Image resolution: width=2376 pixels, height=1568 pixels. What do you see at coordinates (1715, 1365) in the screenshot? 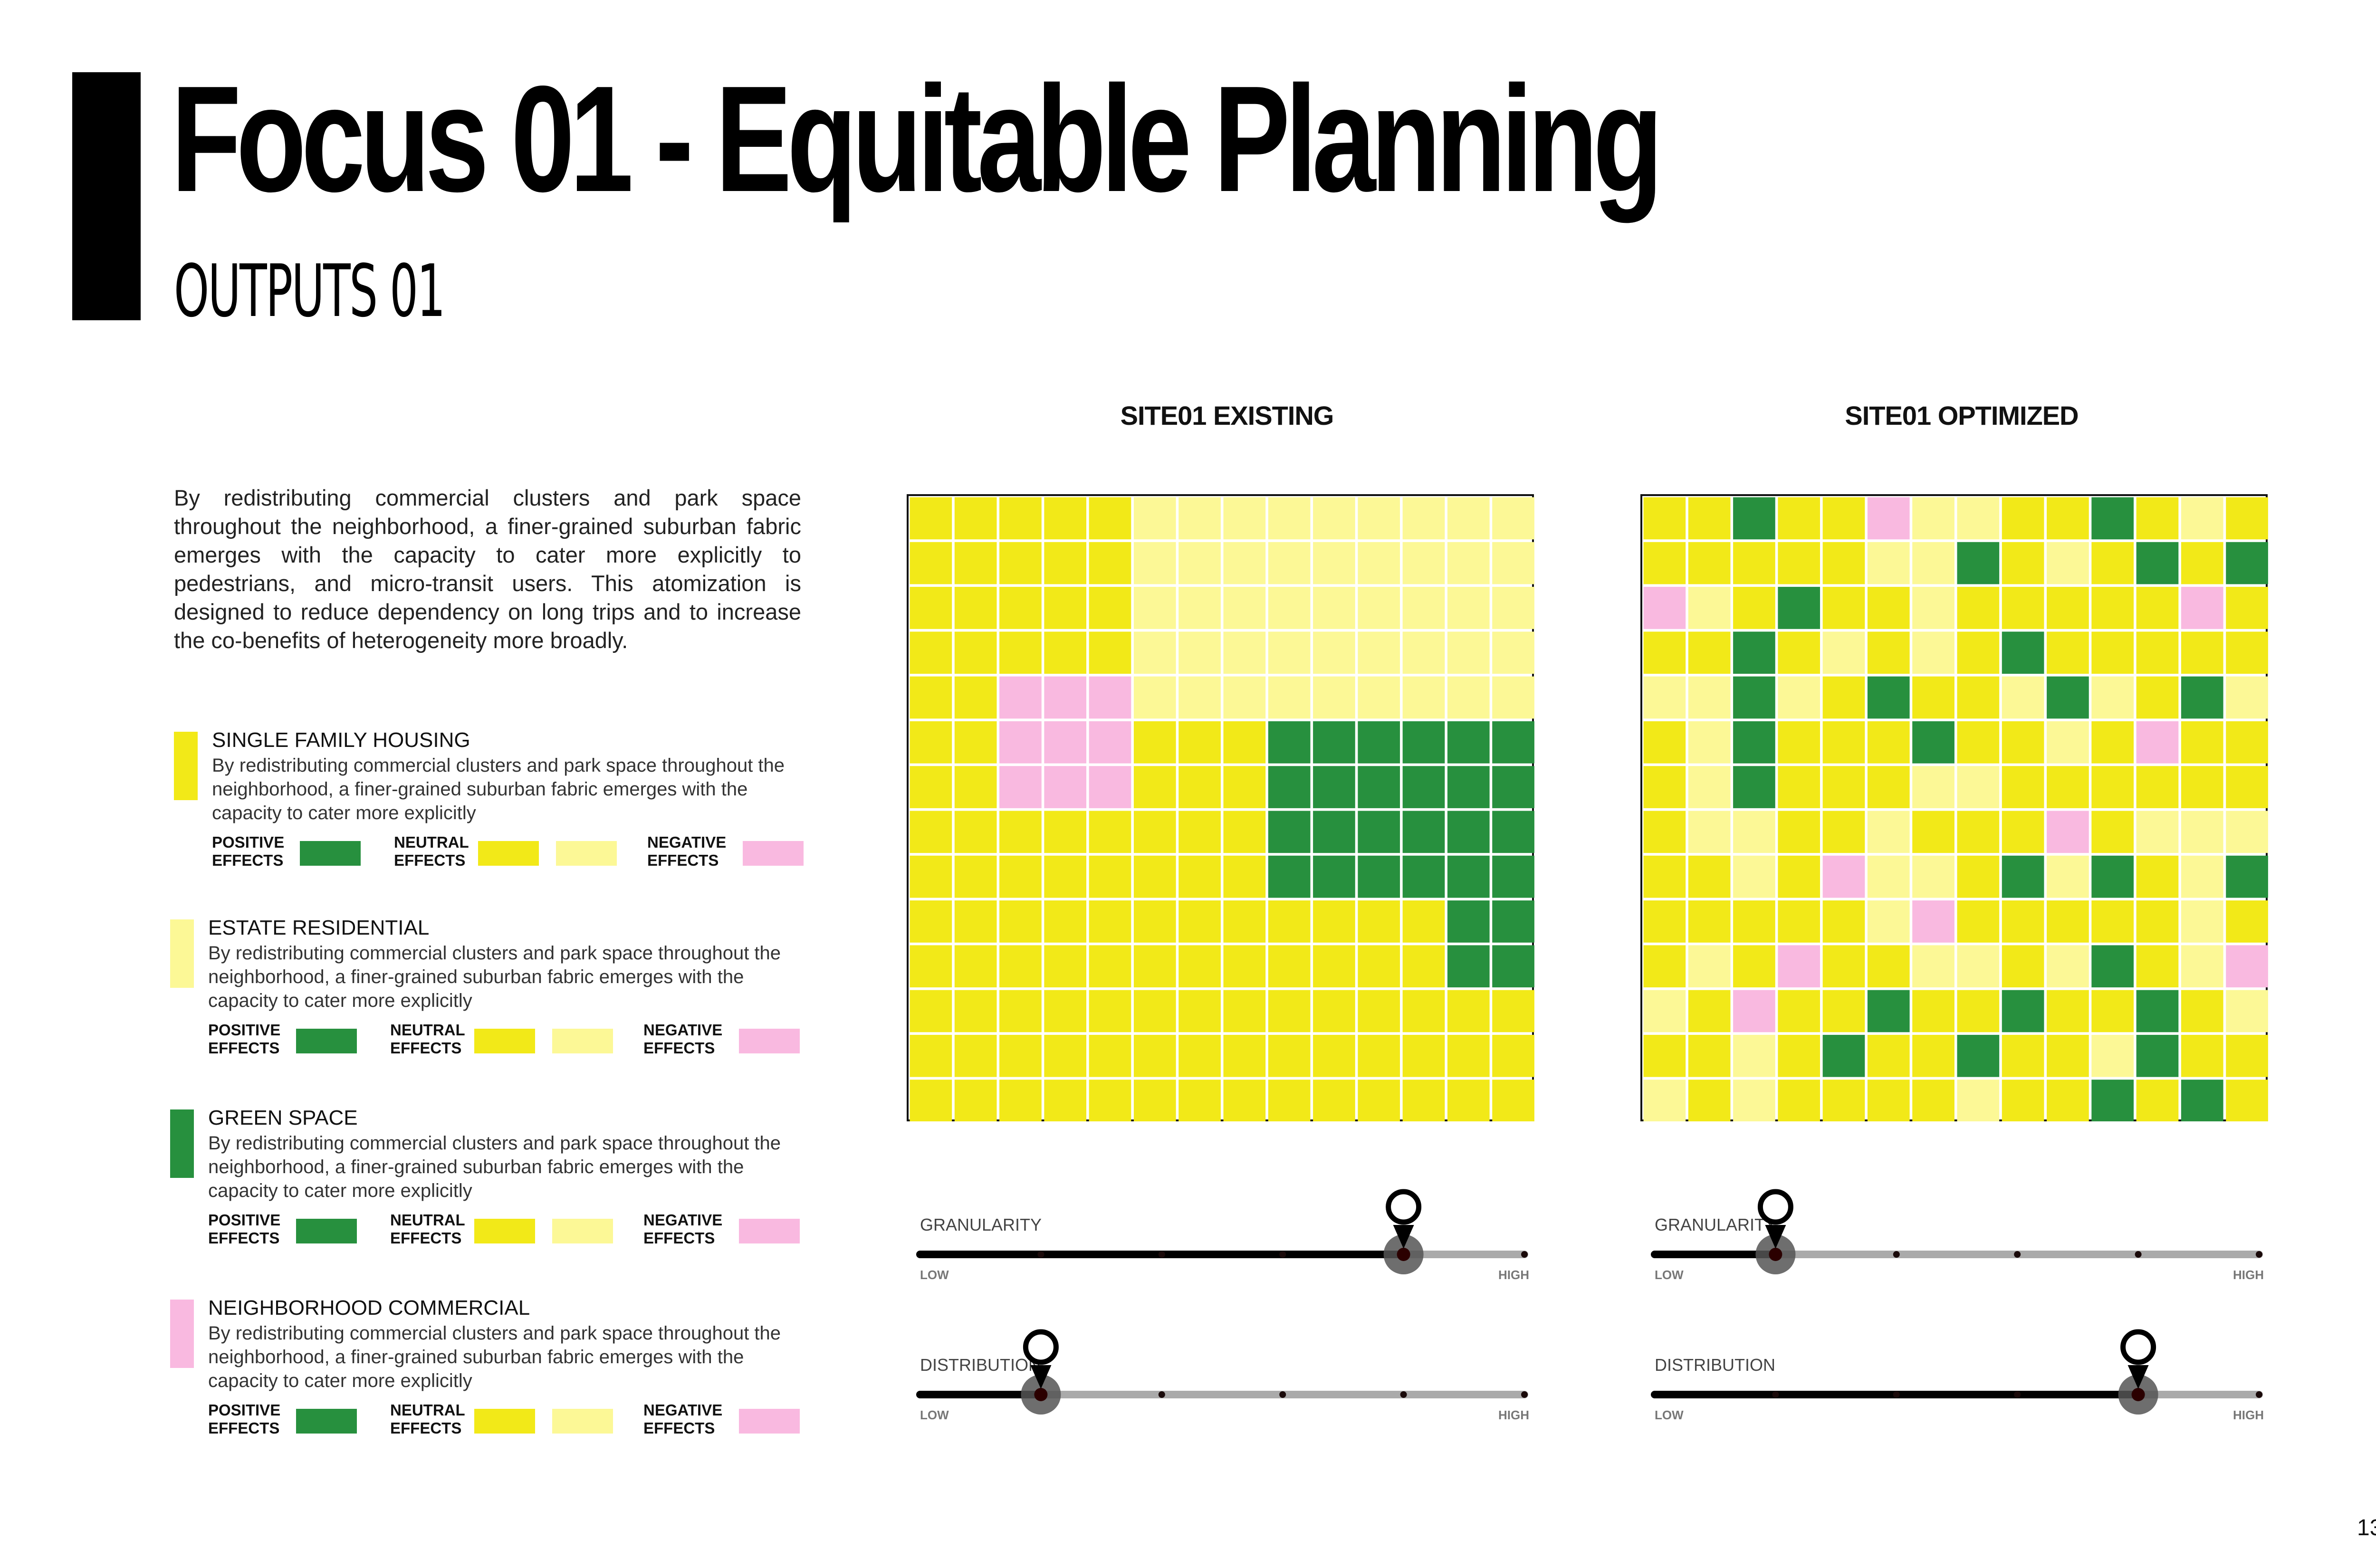
I see `slider-label: DISTRIBUTION` at bounding box center [1715, 1365].